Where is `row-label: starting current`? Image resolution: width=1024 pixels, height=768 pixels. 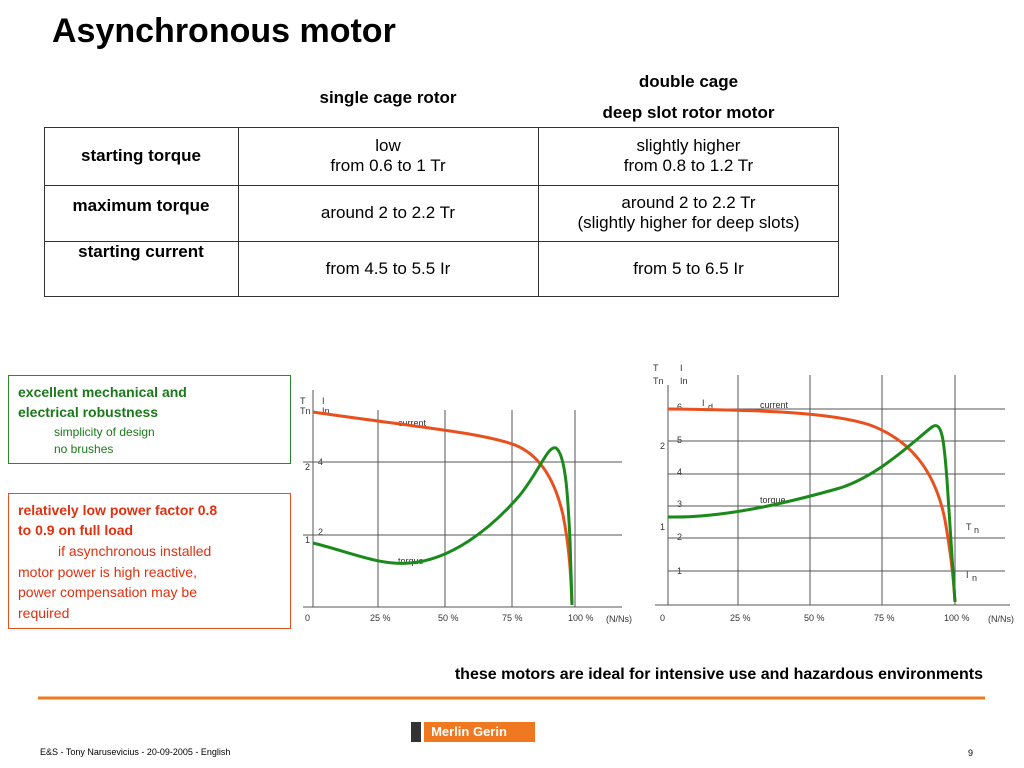
row-label: starting current is located at coordinates (141, 251).